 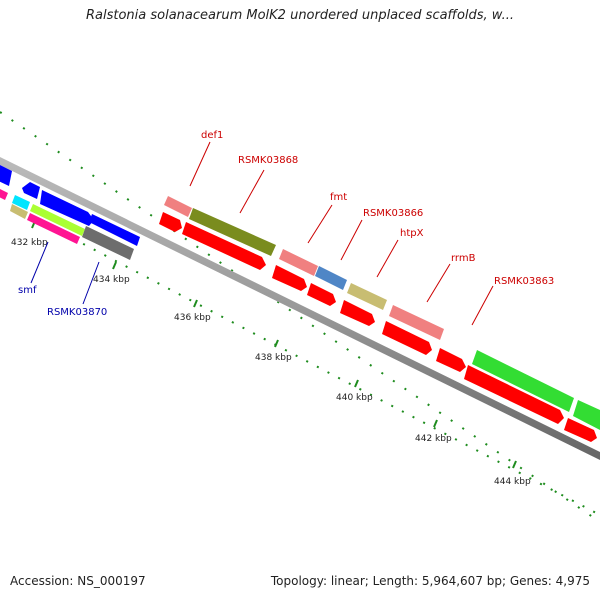 I want to click on gene-label-RSMK03870: RSMK03870, so click(x=77, y=312).